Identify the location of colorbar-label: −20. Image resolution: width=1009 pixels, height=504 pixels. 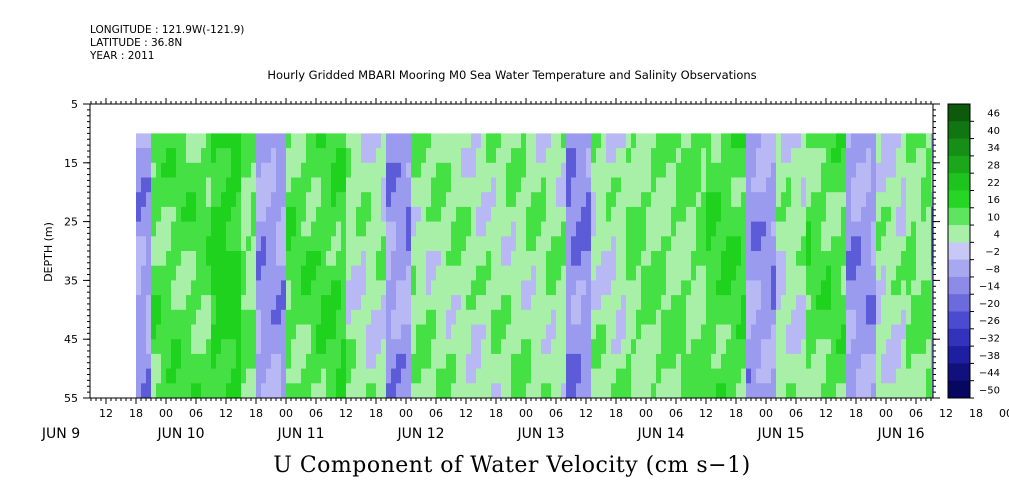
(989, 304).